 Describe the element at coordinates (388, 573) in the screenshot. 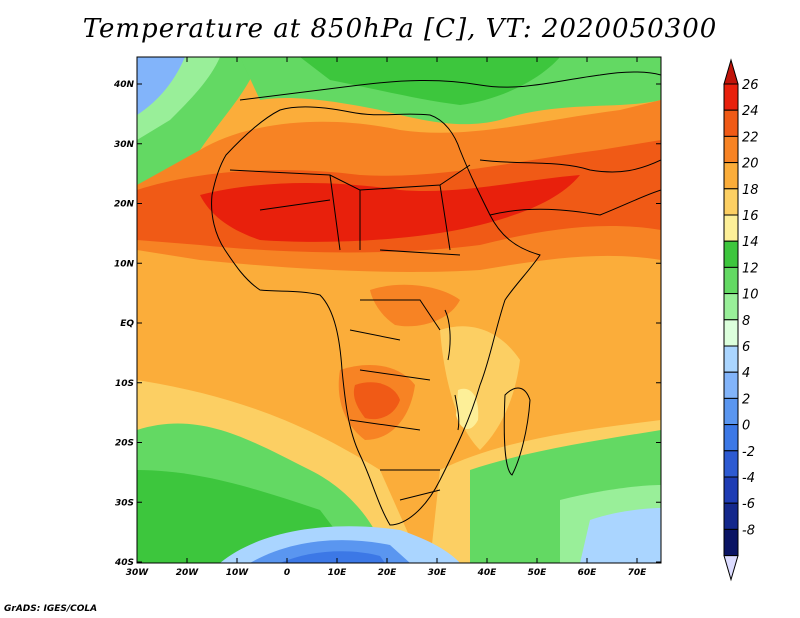

I see `lon-tick-label: 20E` at that location.